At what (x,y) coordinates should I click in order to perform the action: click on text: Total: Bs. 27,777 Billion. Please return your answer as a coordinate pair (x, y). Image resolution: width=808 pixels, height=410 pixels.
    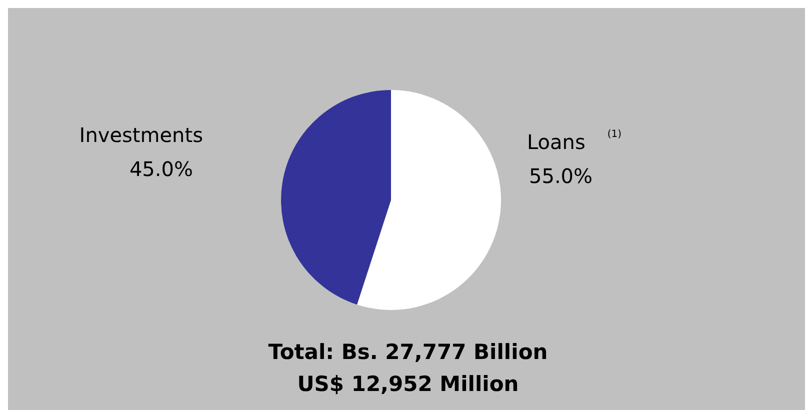
    Looking at the image, I should click on (408, 352).